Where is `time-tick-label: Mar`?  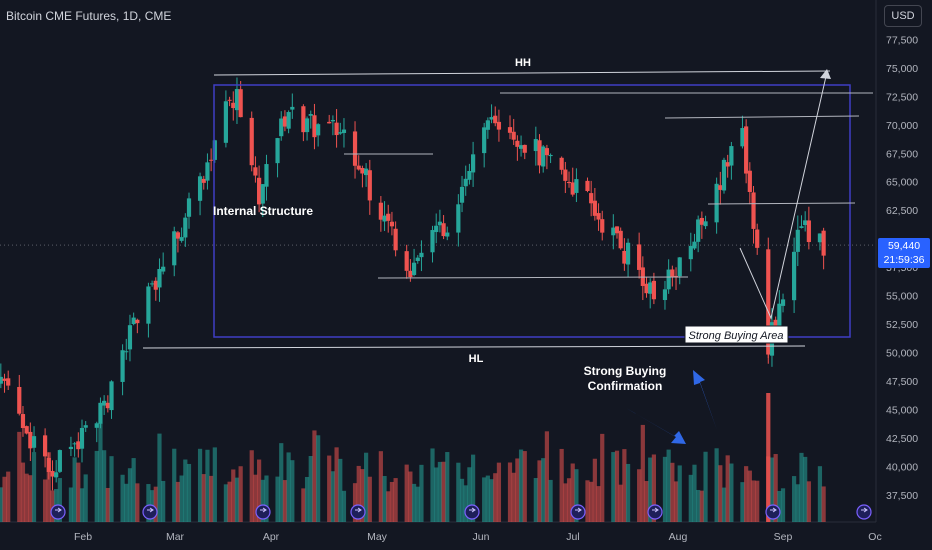 time-tick-label: Mar is located at coordinates (175, 537).